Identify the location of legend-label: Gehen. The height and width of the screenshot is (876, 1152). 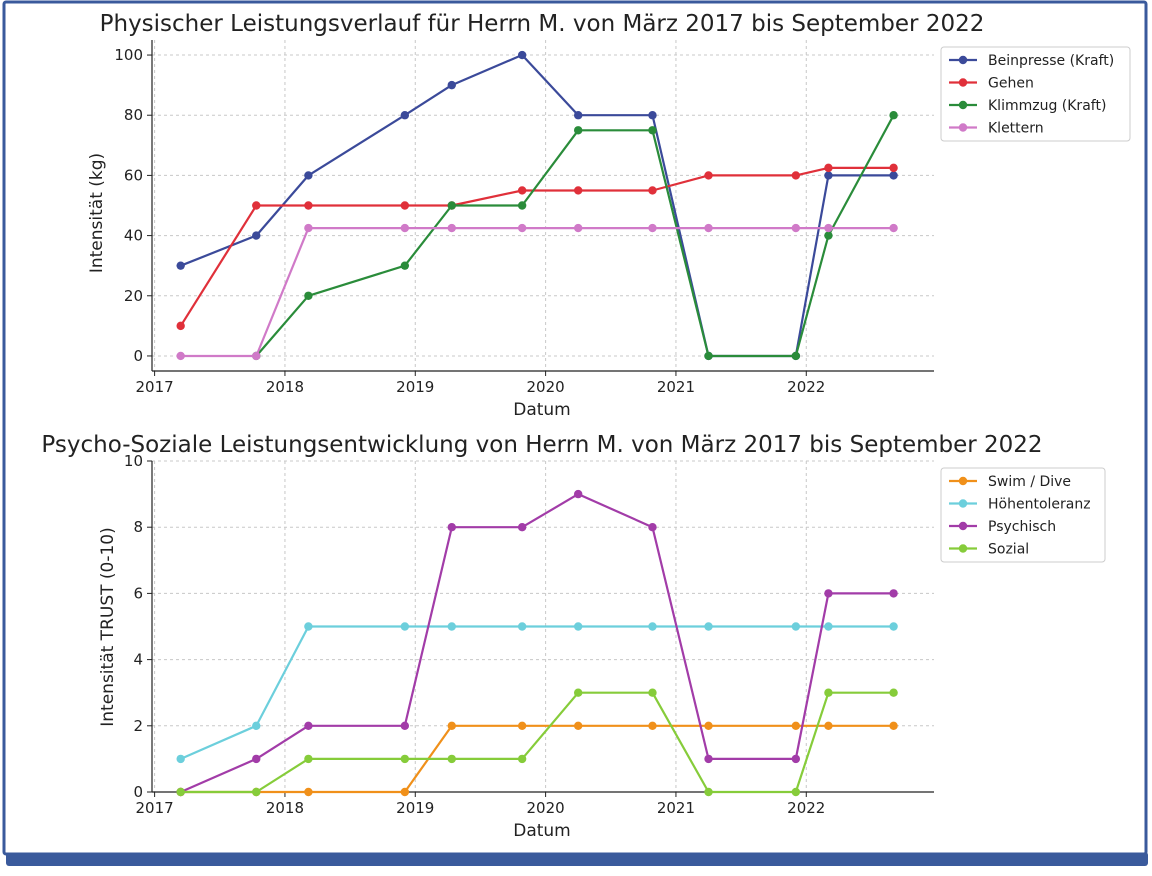
(1011, 84).